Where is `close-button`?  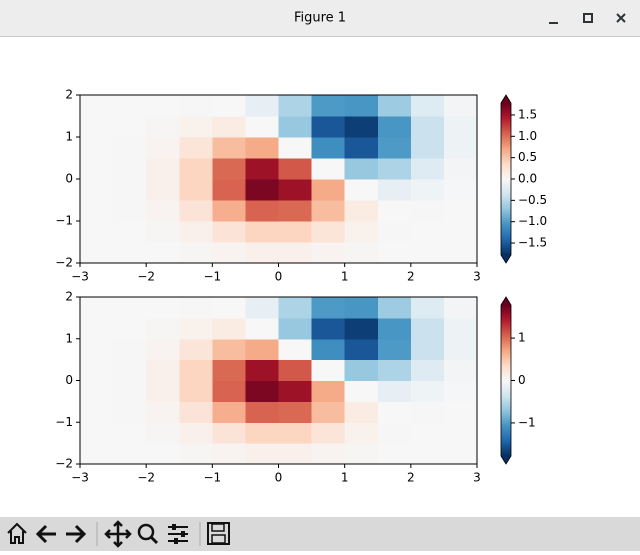
close-button is located at coordinates (621, 18).